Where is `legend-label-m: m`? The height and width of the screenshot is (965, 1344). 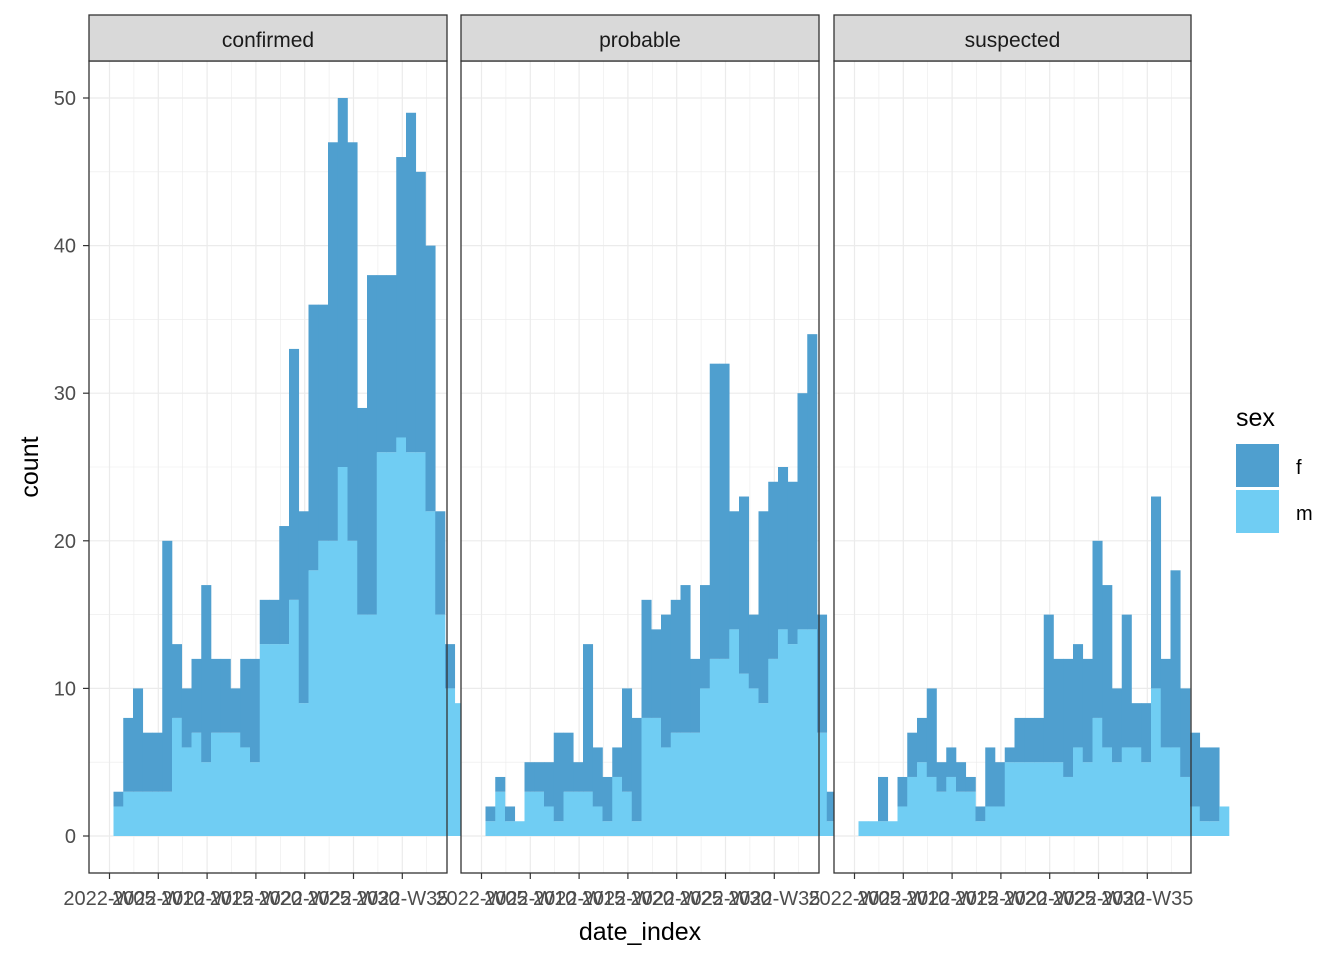
legend-label-m: m is located at coordinates (1304, 514).